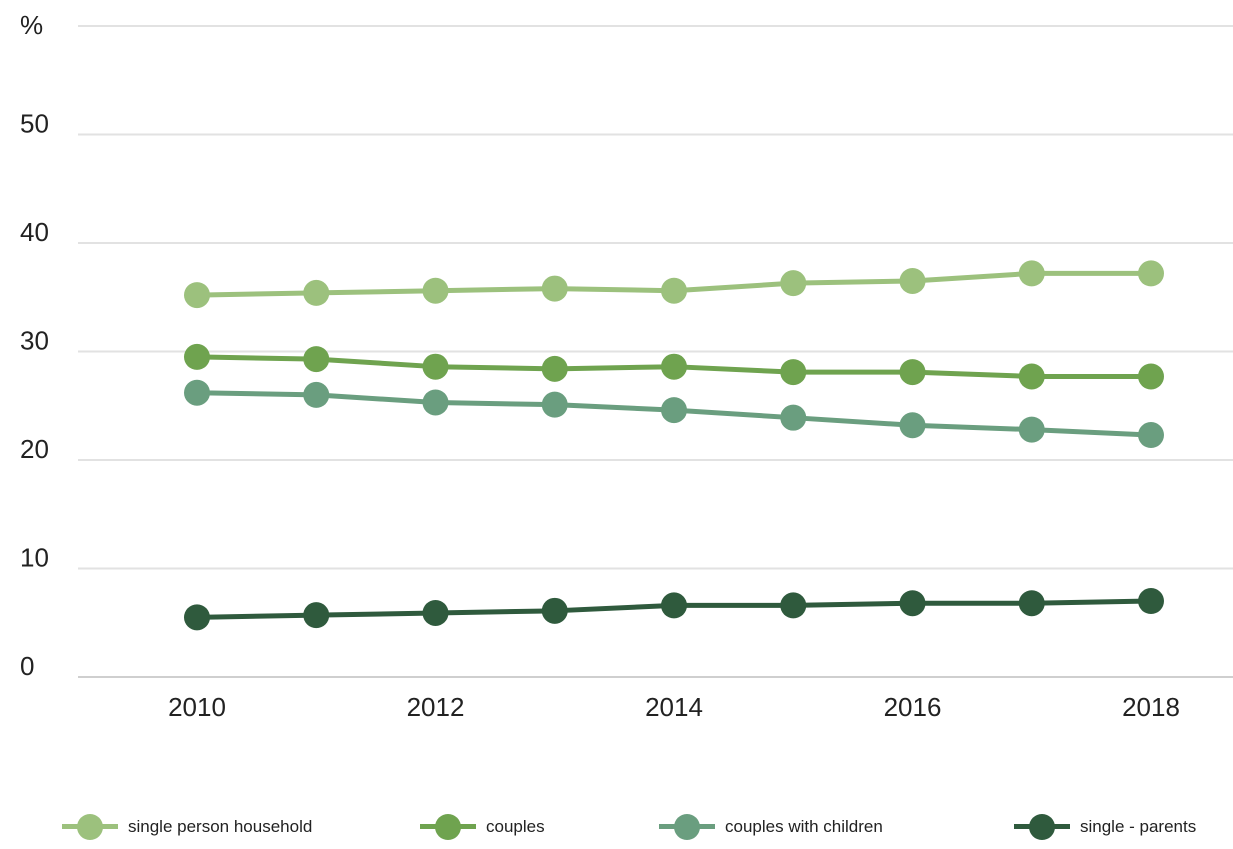  I want to click on legend-label: single - parents, so click(1138, 826).